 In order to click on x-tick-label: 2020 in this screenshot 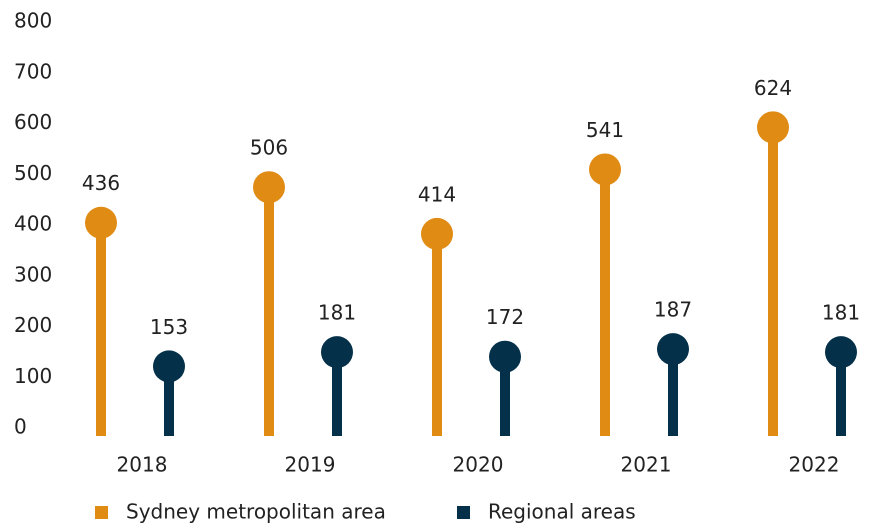, I will do `click(478, 465)`.